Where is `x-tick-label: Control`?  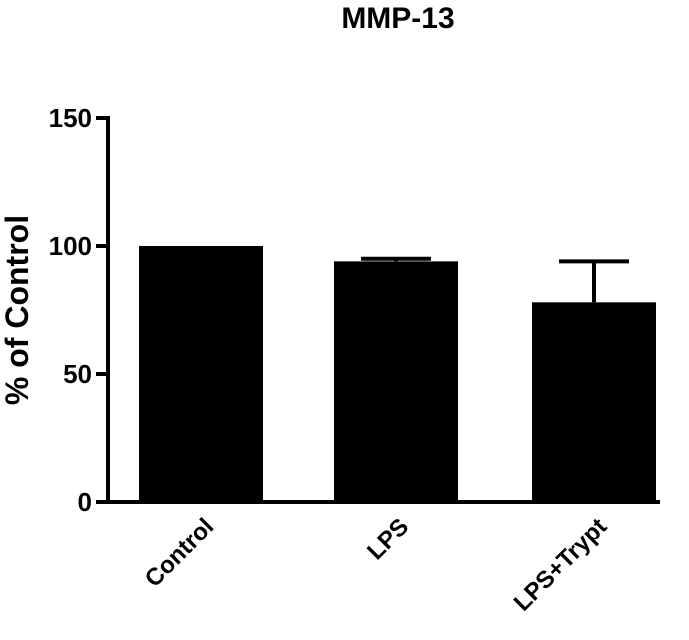 x-tick-label: Control is located at coordinates (179, 552).